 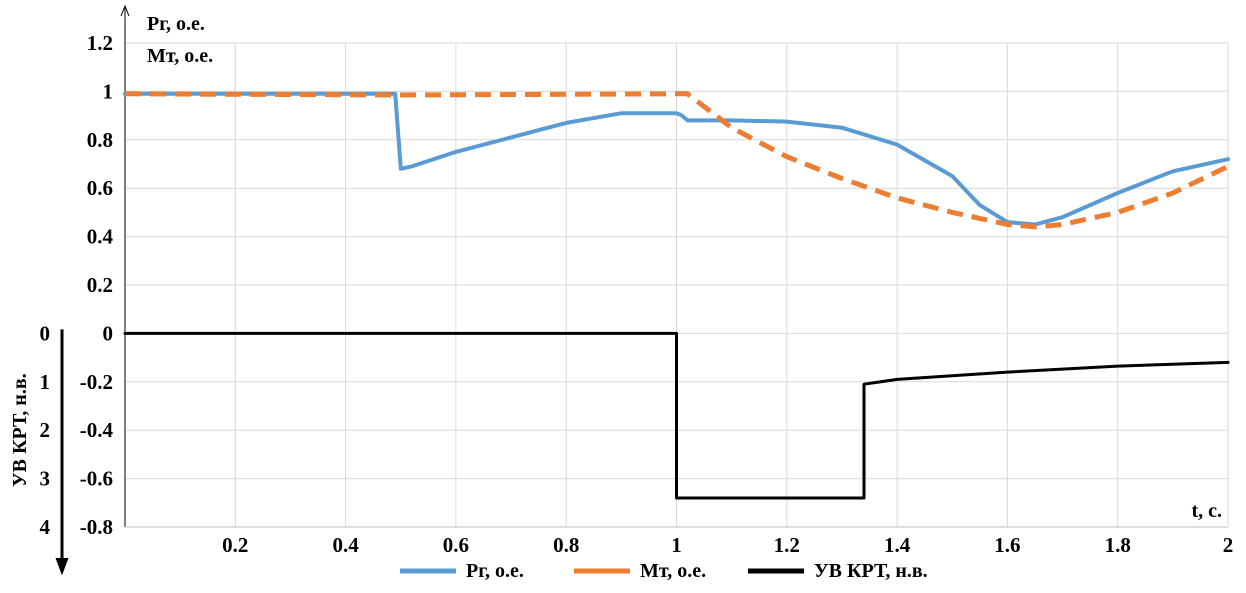 What do you see at coordinates (96, 527) in the screenshot?
I see `y-tick-label: -0.8` at bounding box center [96, 527].